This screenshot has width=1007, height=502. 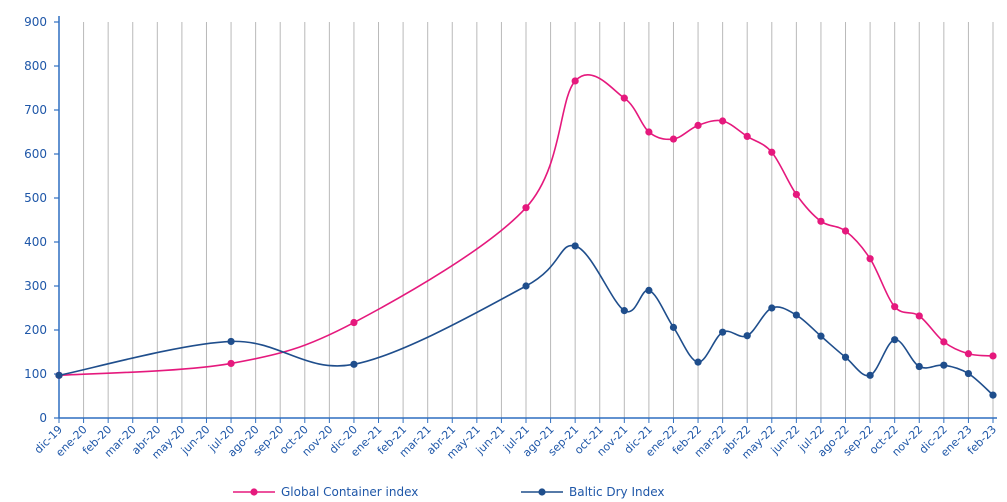 I want to click on y-tick-label: 200, so click(x=35, y=330).